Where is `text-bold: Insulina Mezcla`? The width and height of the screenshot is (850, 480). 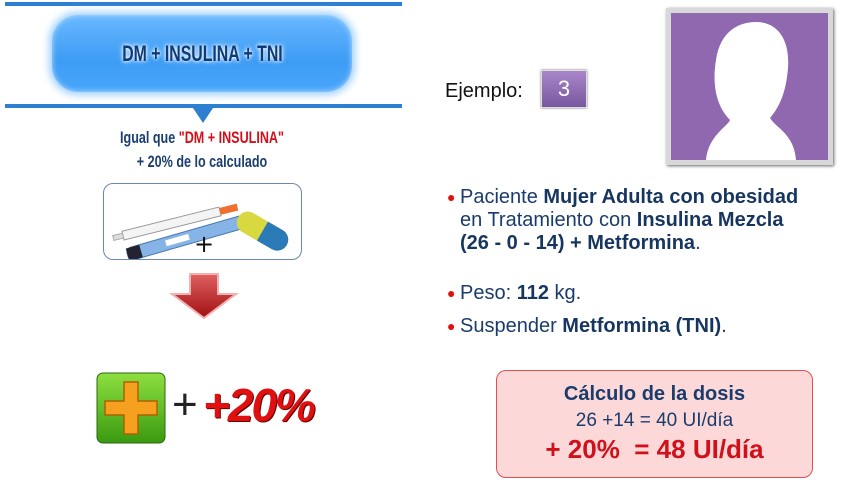 text-bold: Insulina Mezcla is located at coordinates (710, 220).